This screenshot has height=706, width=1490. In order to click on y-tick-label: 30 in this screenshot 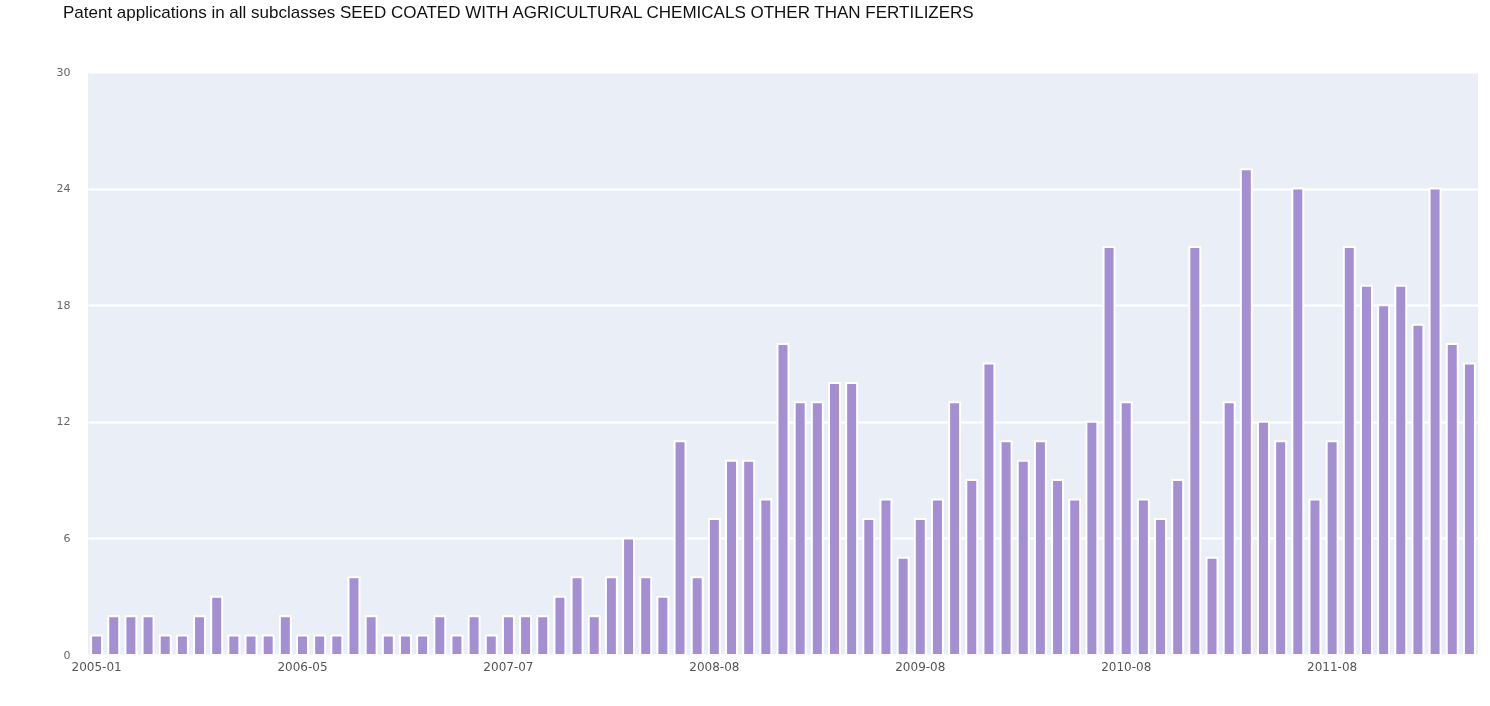, I will do `click(63, 72)`.